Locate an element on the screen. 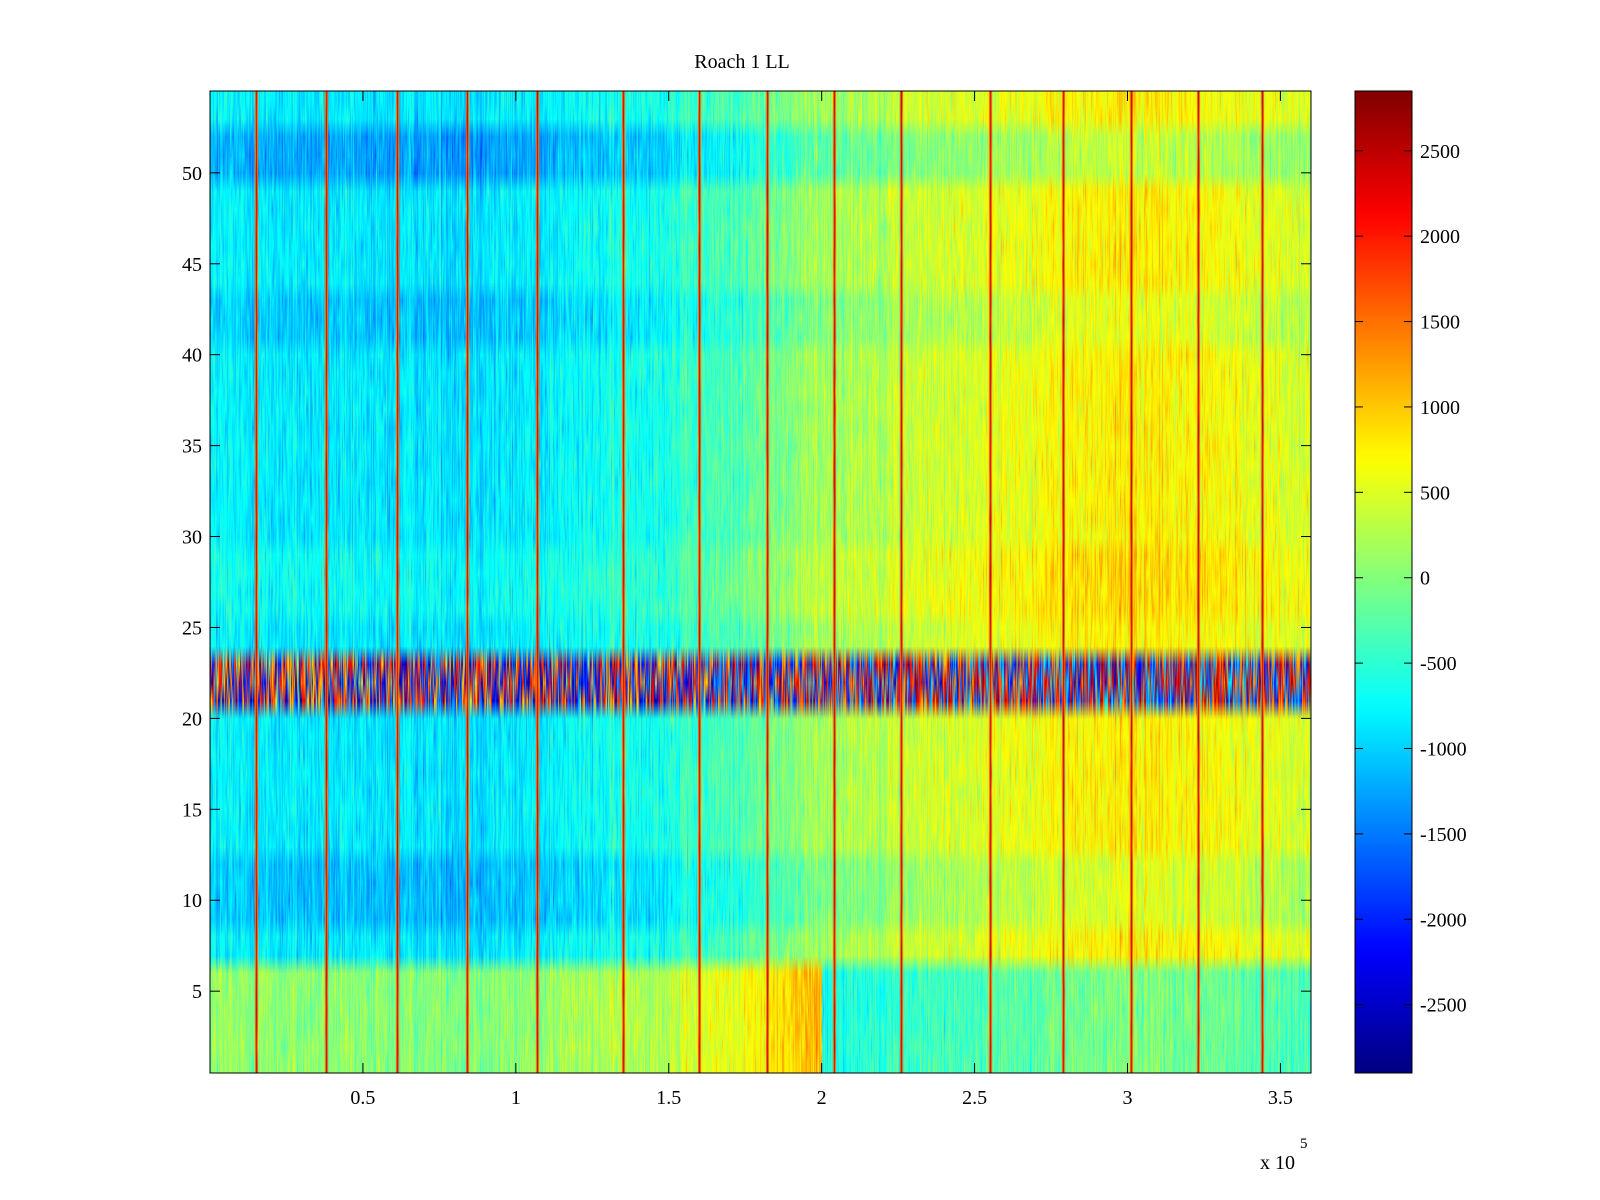  y-tick-label: 20 is located at coordinates (192, 719).